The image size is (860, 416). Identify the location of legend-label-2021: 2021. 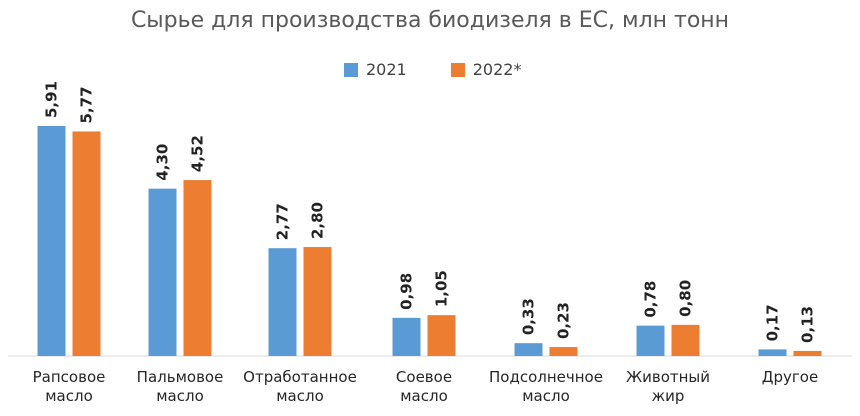
(386, 69).